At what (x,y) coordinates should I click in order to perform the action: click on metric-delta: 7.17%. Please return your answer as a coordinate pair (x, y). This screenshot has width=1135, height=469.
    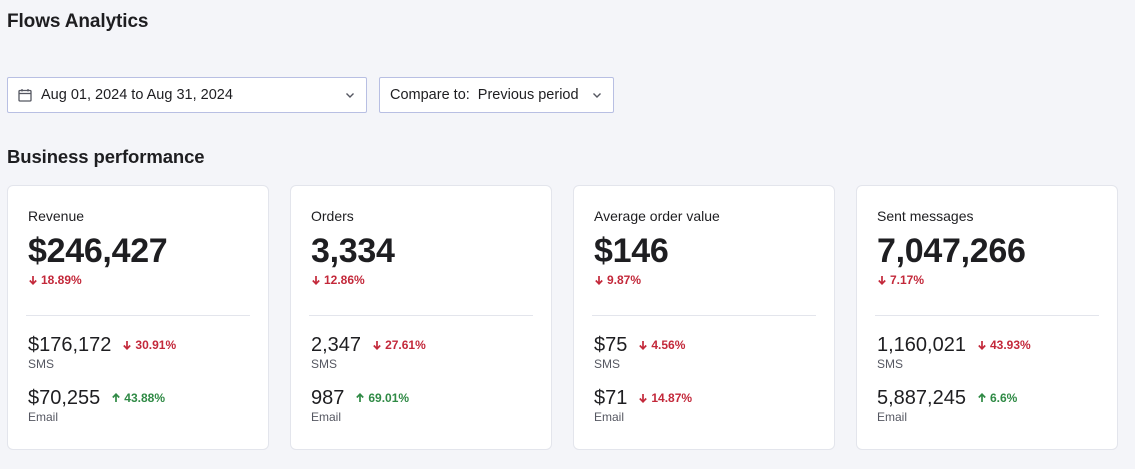
    Looking at the image, I should click on (900, 280).